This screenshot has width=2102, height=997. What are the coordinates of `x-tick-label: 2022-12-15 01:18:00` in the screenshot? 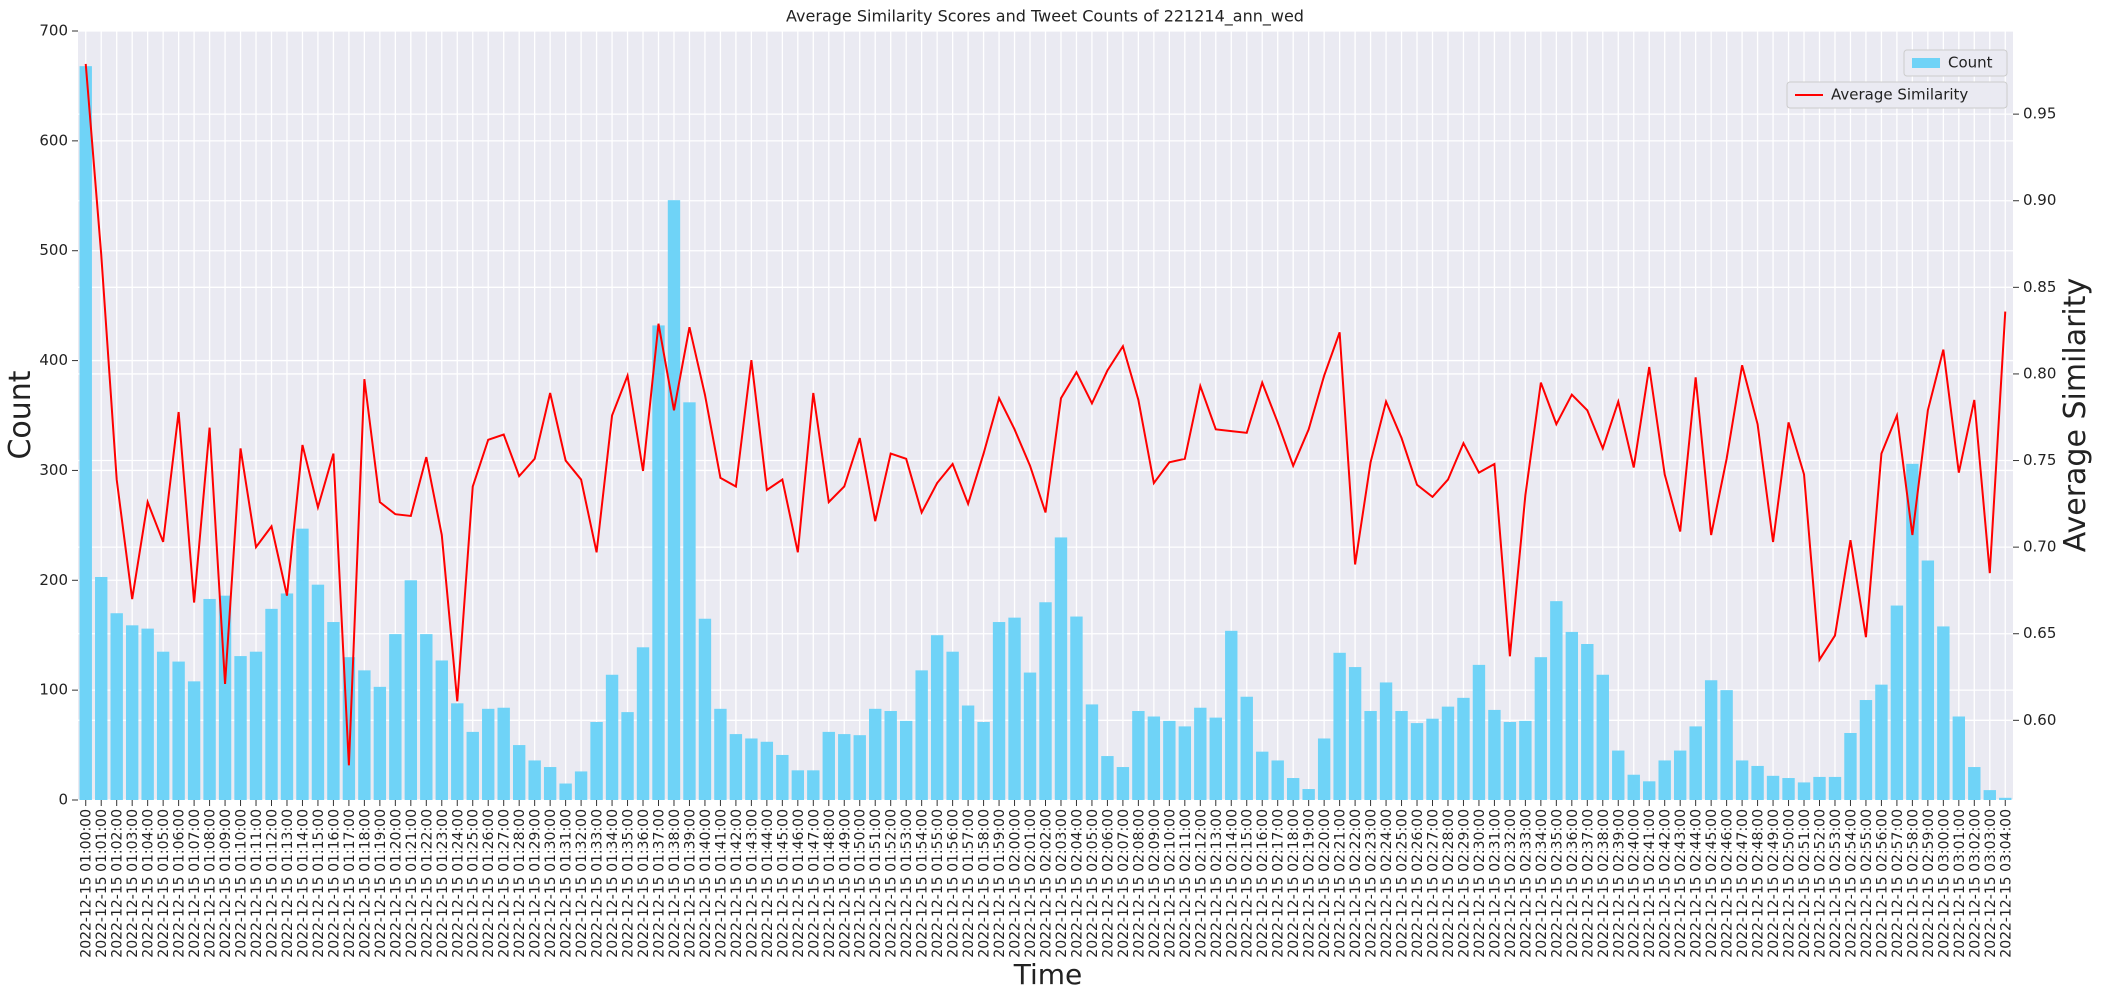 It's located at (365, 883).